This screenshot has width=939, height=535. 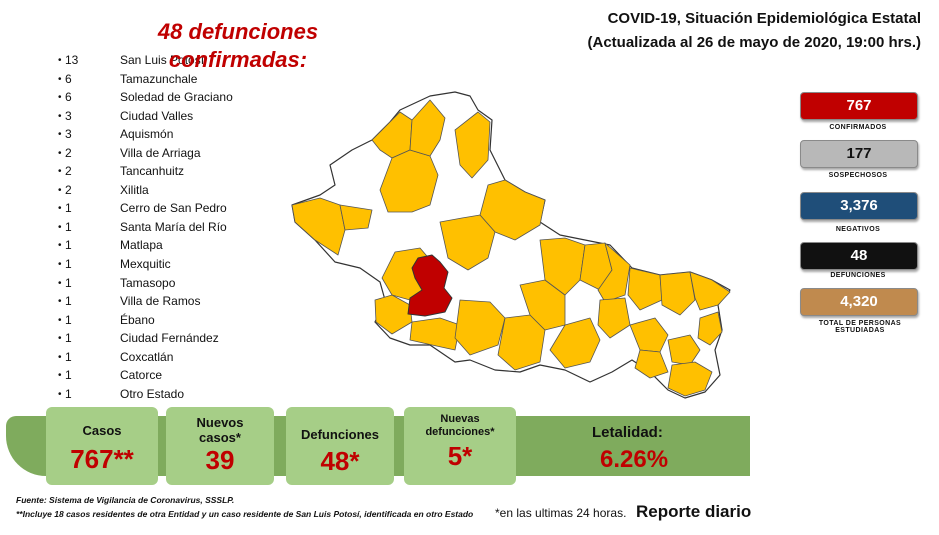 I want to click on negative-label: NEGATIVOS, so click(x=858, y=229).